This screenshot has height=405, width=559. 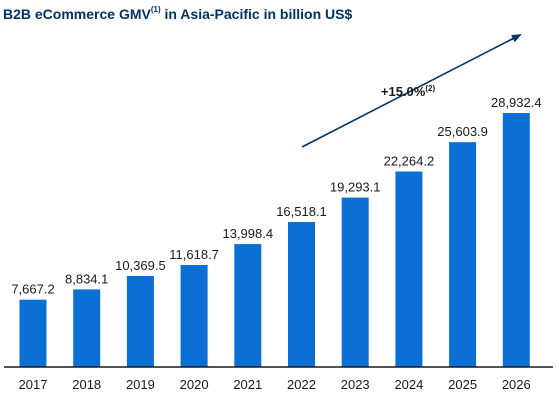 I want to click on bar-2019, so click(x=140, y=321).